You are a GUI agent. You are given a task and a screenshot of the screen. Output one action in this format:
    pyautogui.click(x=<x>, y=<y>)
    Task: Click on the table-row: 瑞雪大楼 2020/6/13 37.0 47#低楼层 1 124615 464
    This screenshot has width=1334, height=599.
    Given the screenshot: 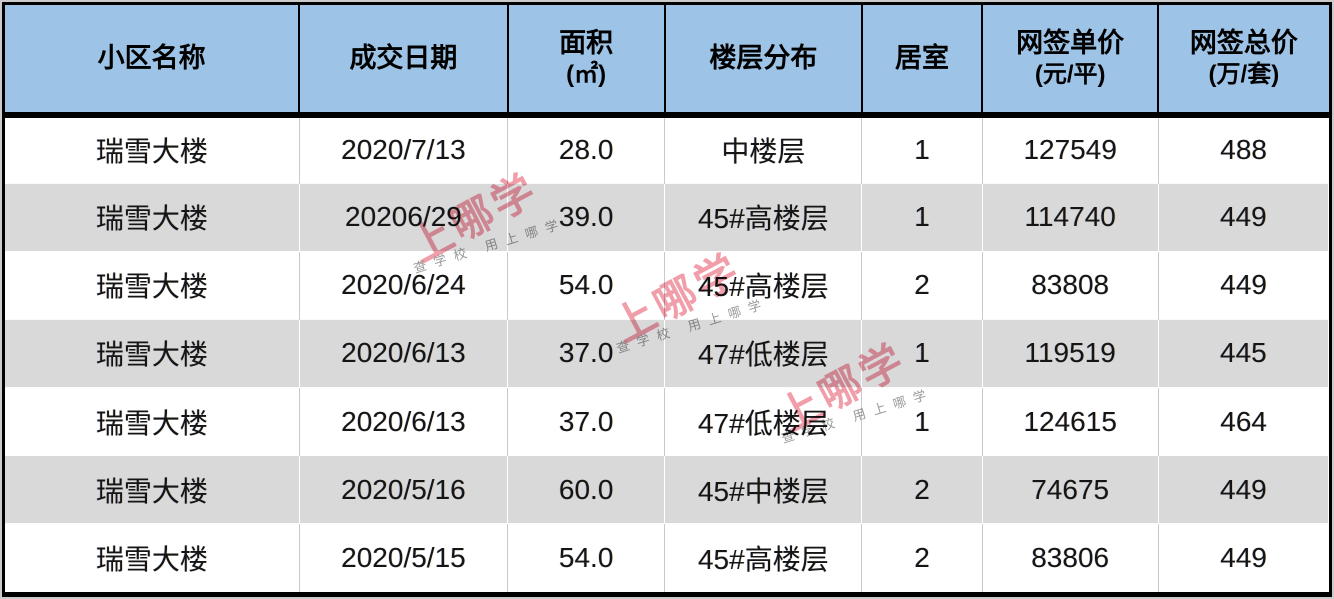 What is the action you would take?
    pyautogui.click(x=667, y=421)
    